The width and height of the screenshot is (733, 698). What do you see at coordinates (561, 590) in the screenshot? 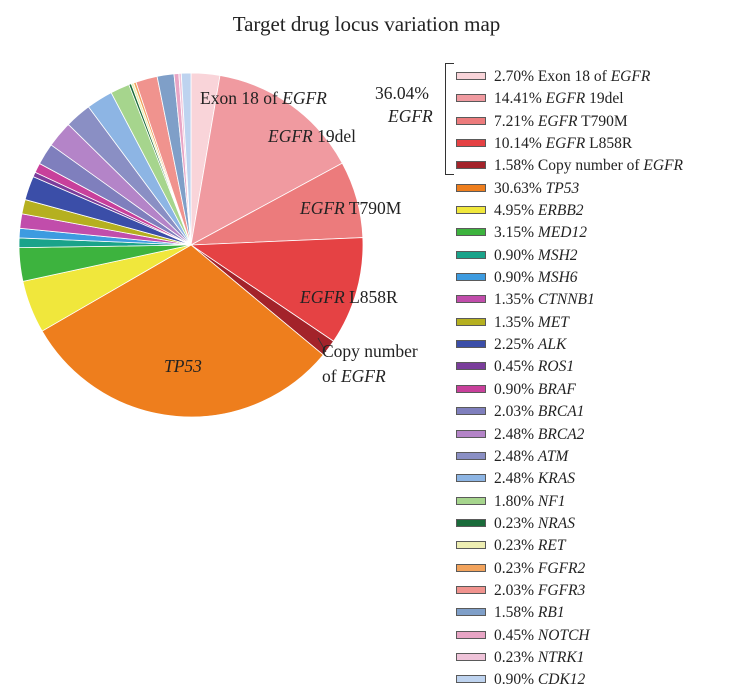
I see `legend-gene: FGFR3` at bounding box center [561, 590].